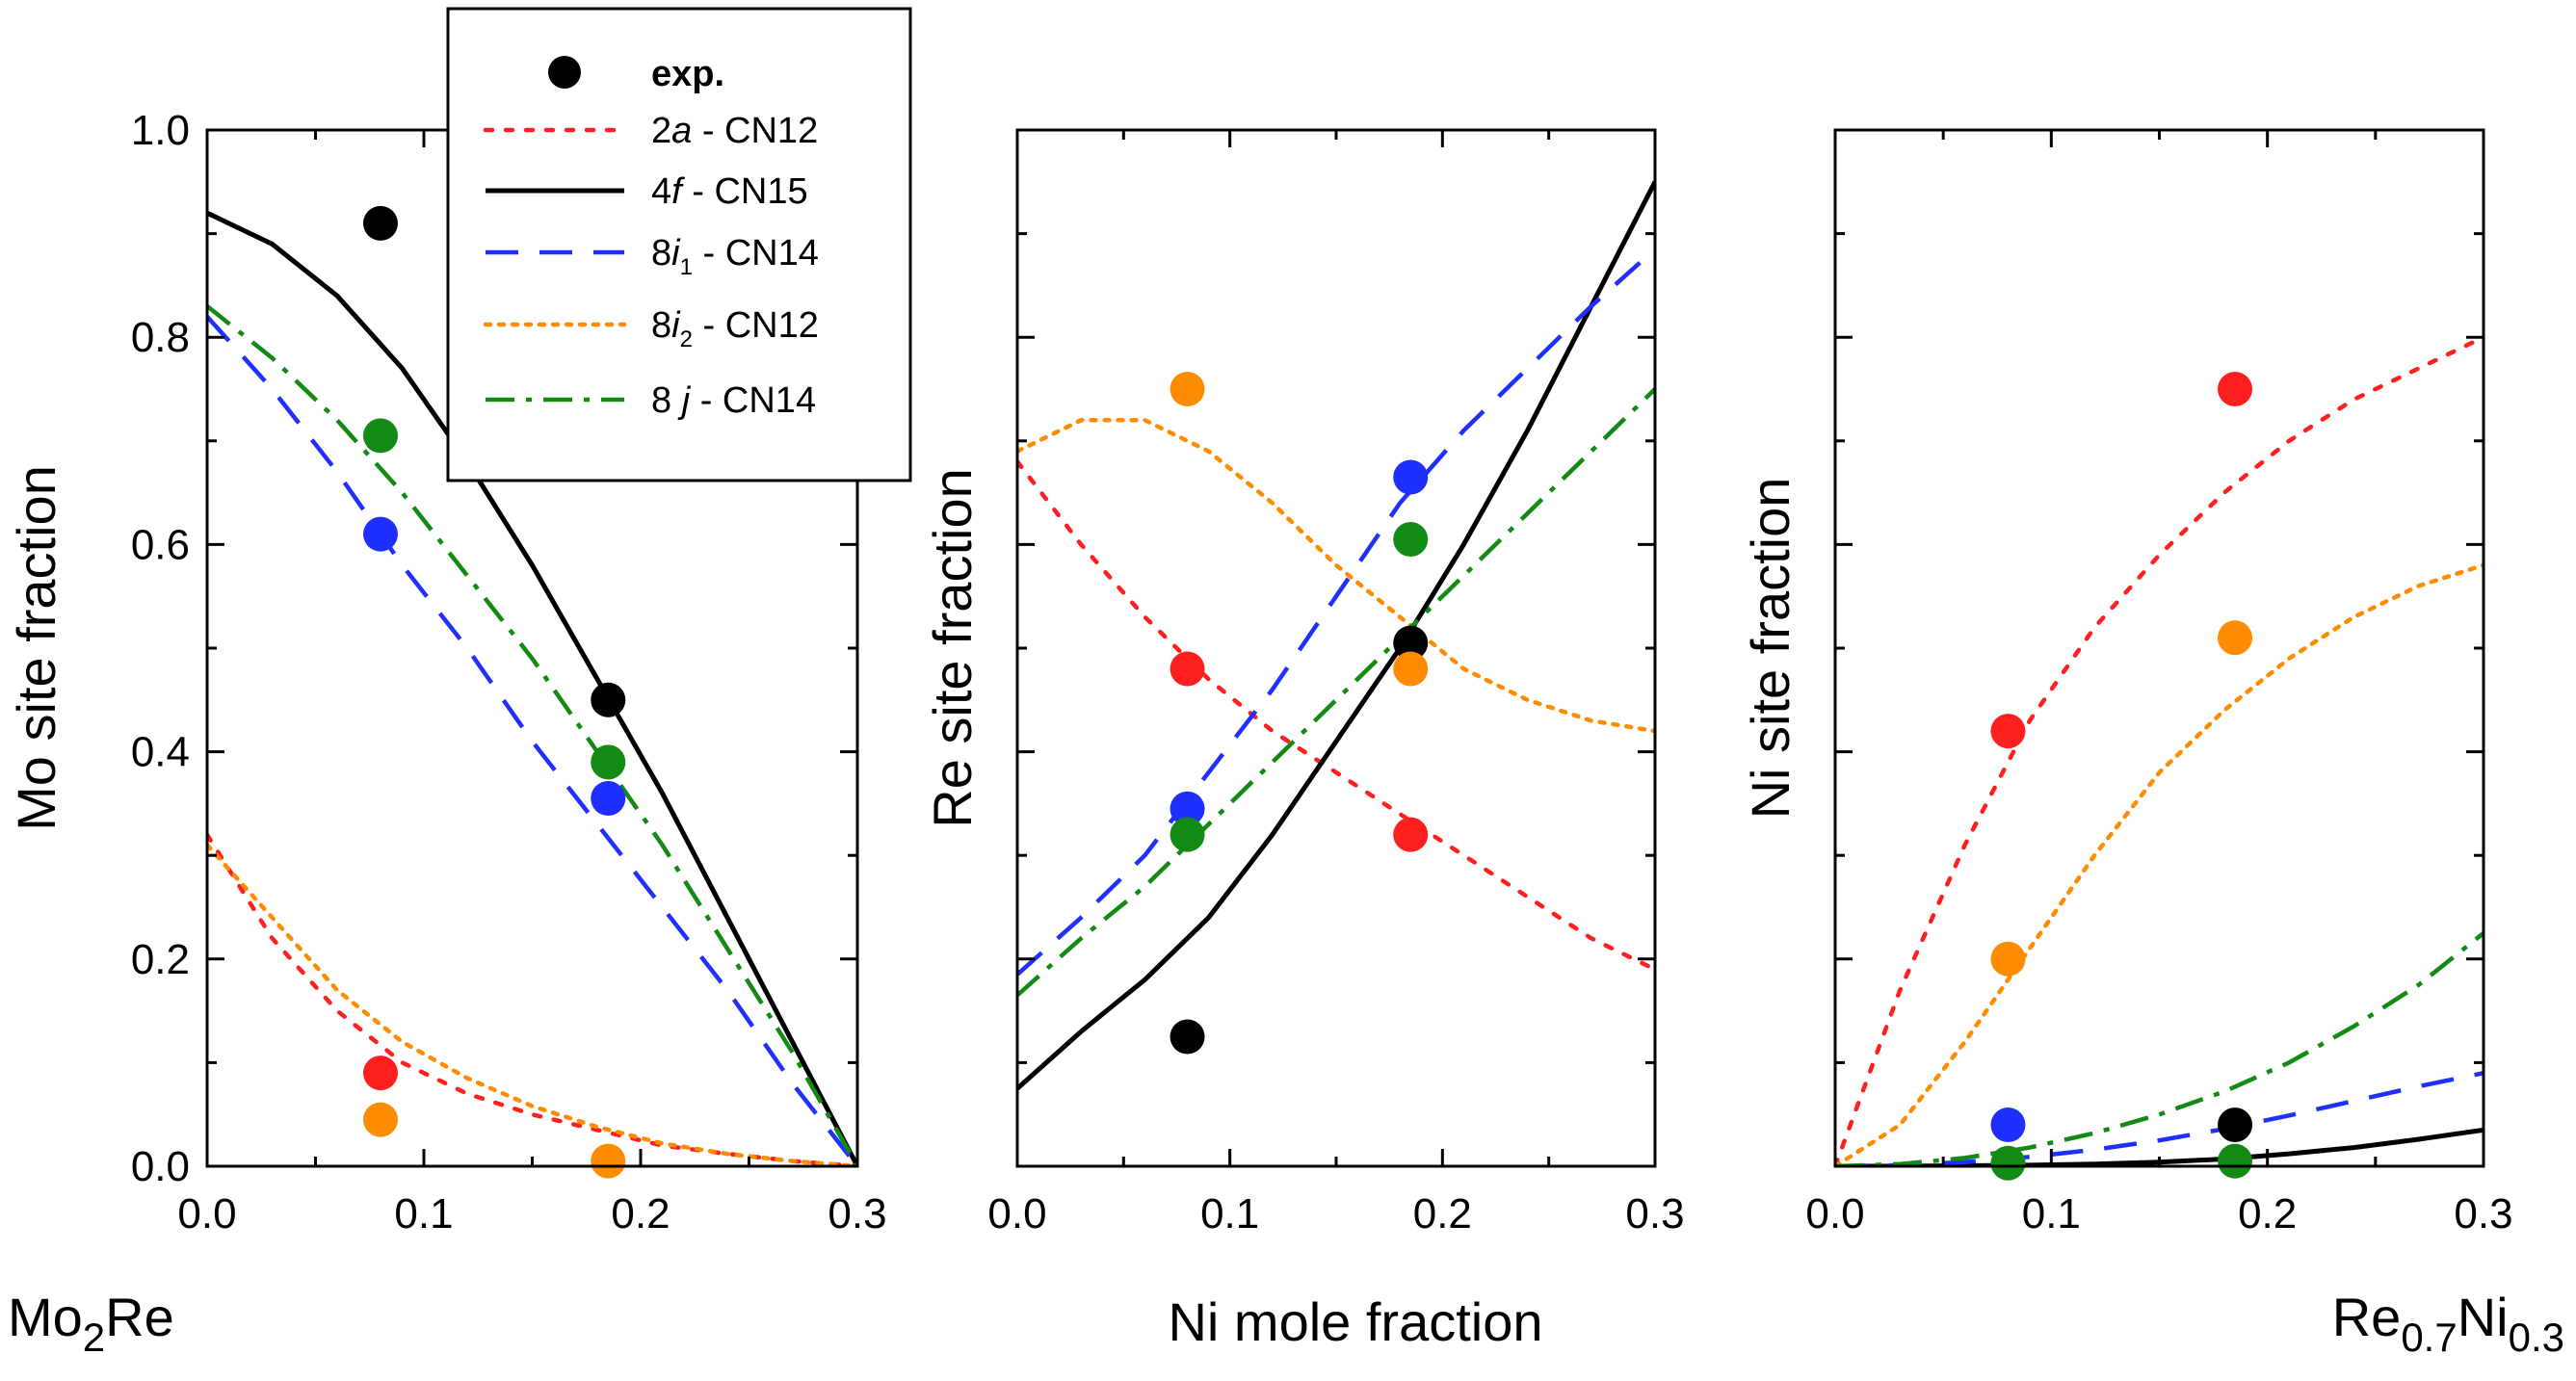 The image size is (2576, 1381). Describe the element at coordinates (733, 400) in the screenshot. I see `legend-8j-label: 8 j - CN14` at that location.